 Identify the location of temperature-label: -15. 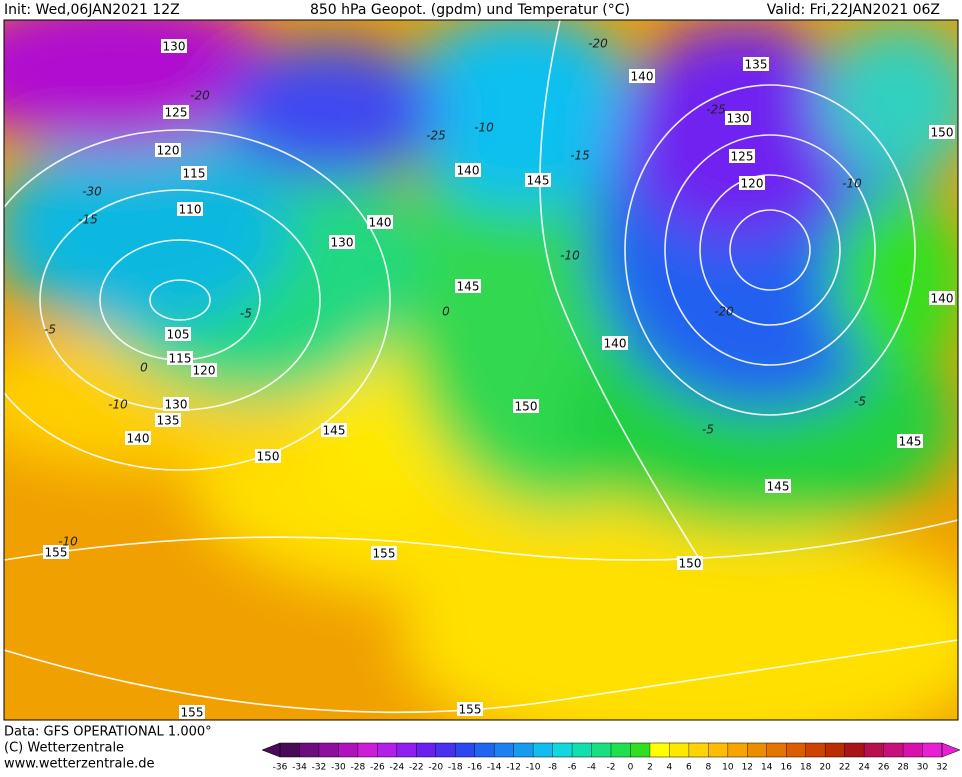
(88, 220).